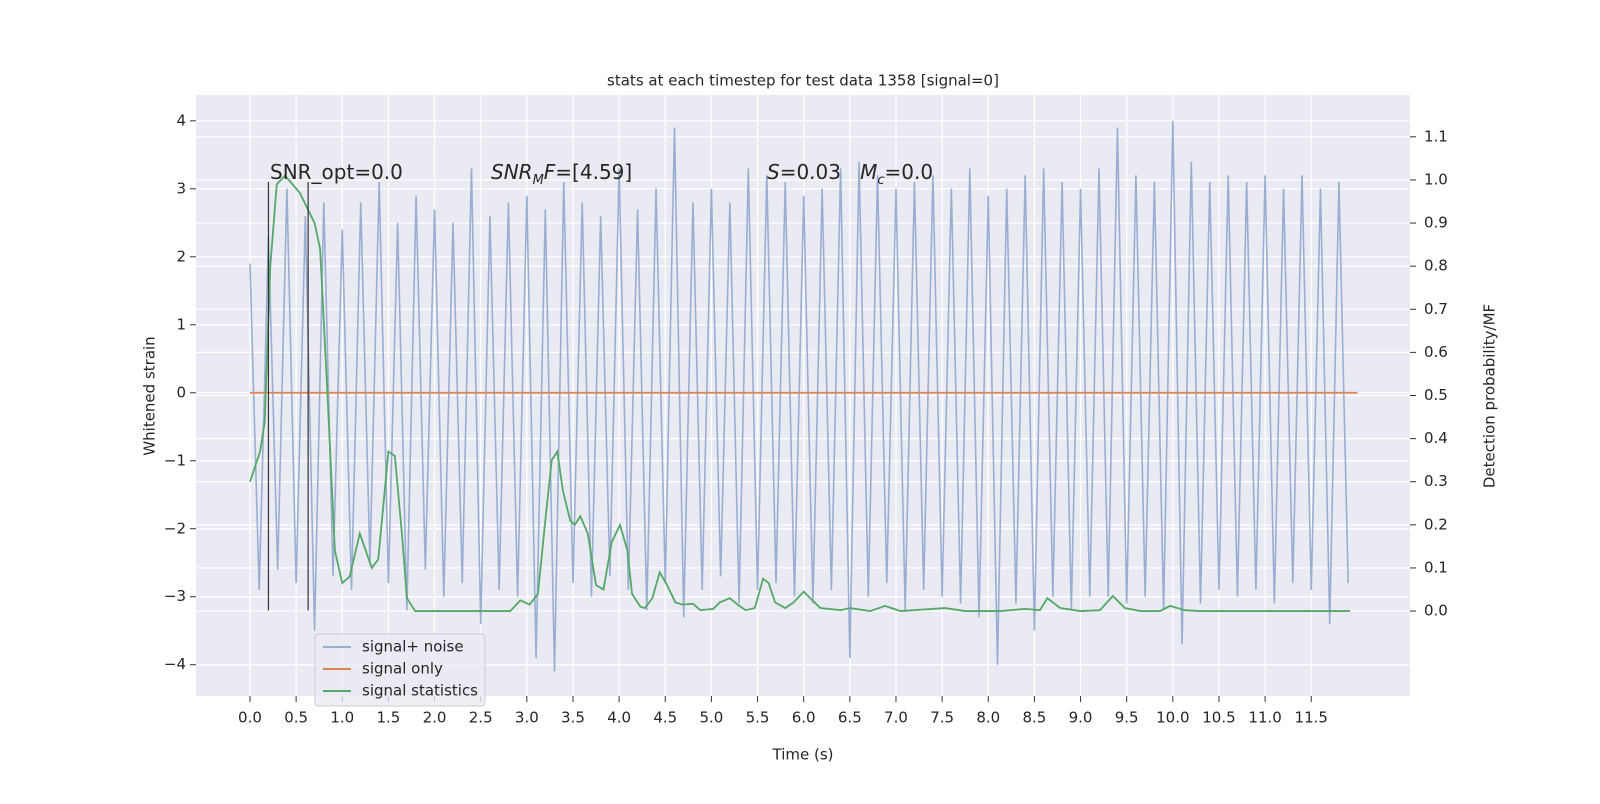 The image size is (1600, 804). I want to click on y2-tick-label: 0.5, so click(1436, 395).